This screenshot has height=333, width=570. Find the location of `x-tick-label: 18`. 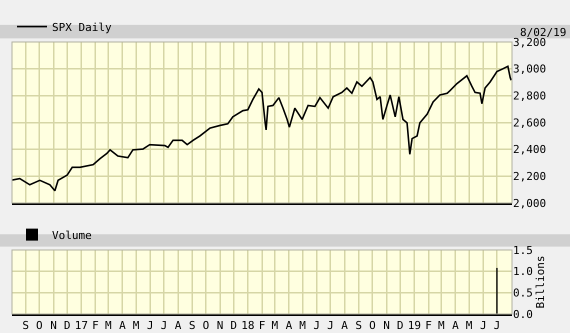

x-tick-label: 18 is located at coordinates (247, 325).